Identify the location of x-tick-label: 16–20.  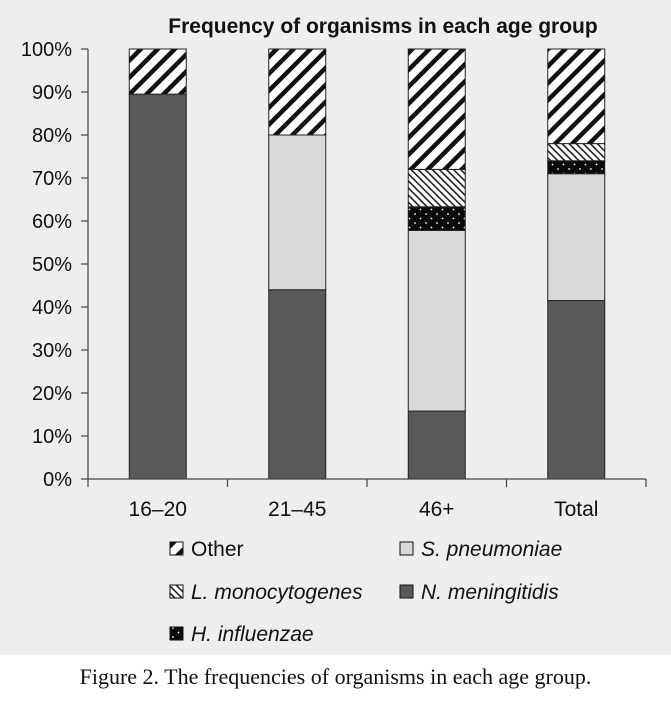
(158, 509).